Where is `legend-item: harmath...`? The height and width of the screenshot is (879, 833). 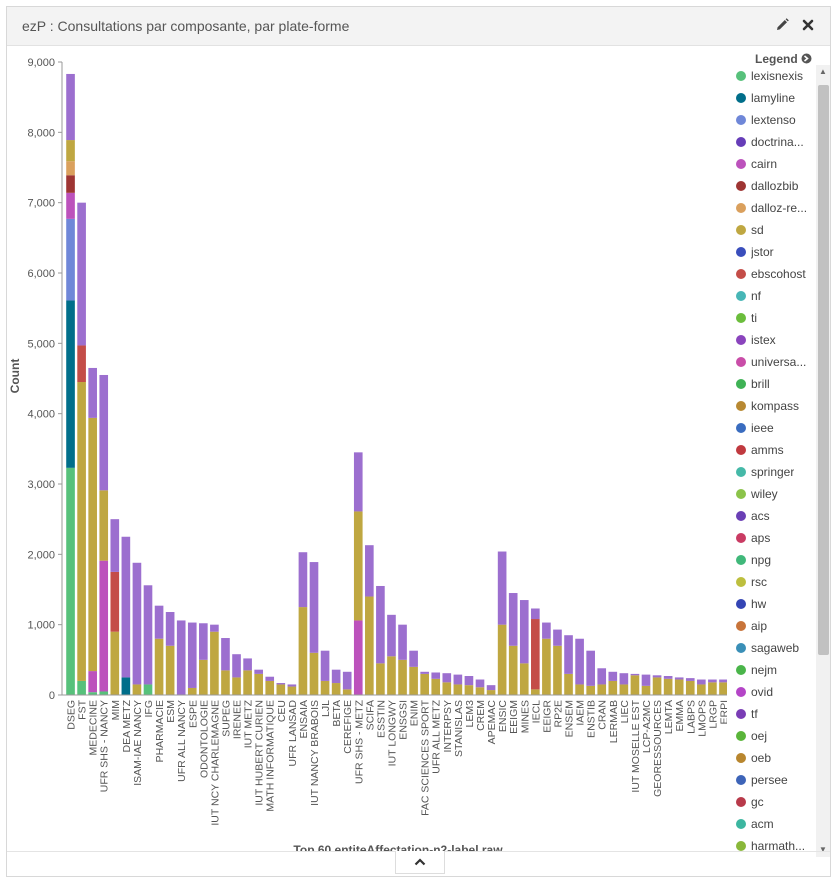
legend-item: harmath... is located at coordinates (775, 845).